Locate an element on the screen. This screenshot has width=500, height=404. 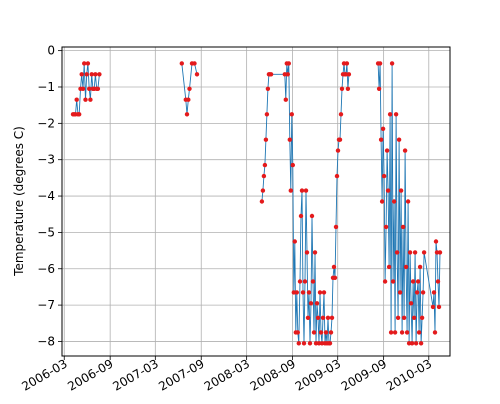
x-tick-label: 2010-03 is located at coordinates (409, 374).